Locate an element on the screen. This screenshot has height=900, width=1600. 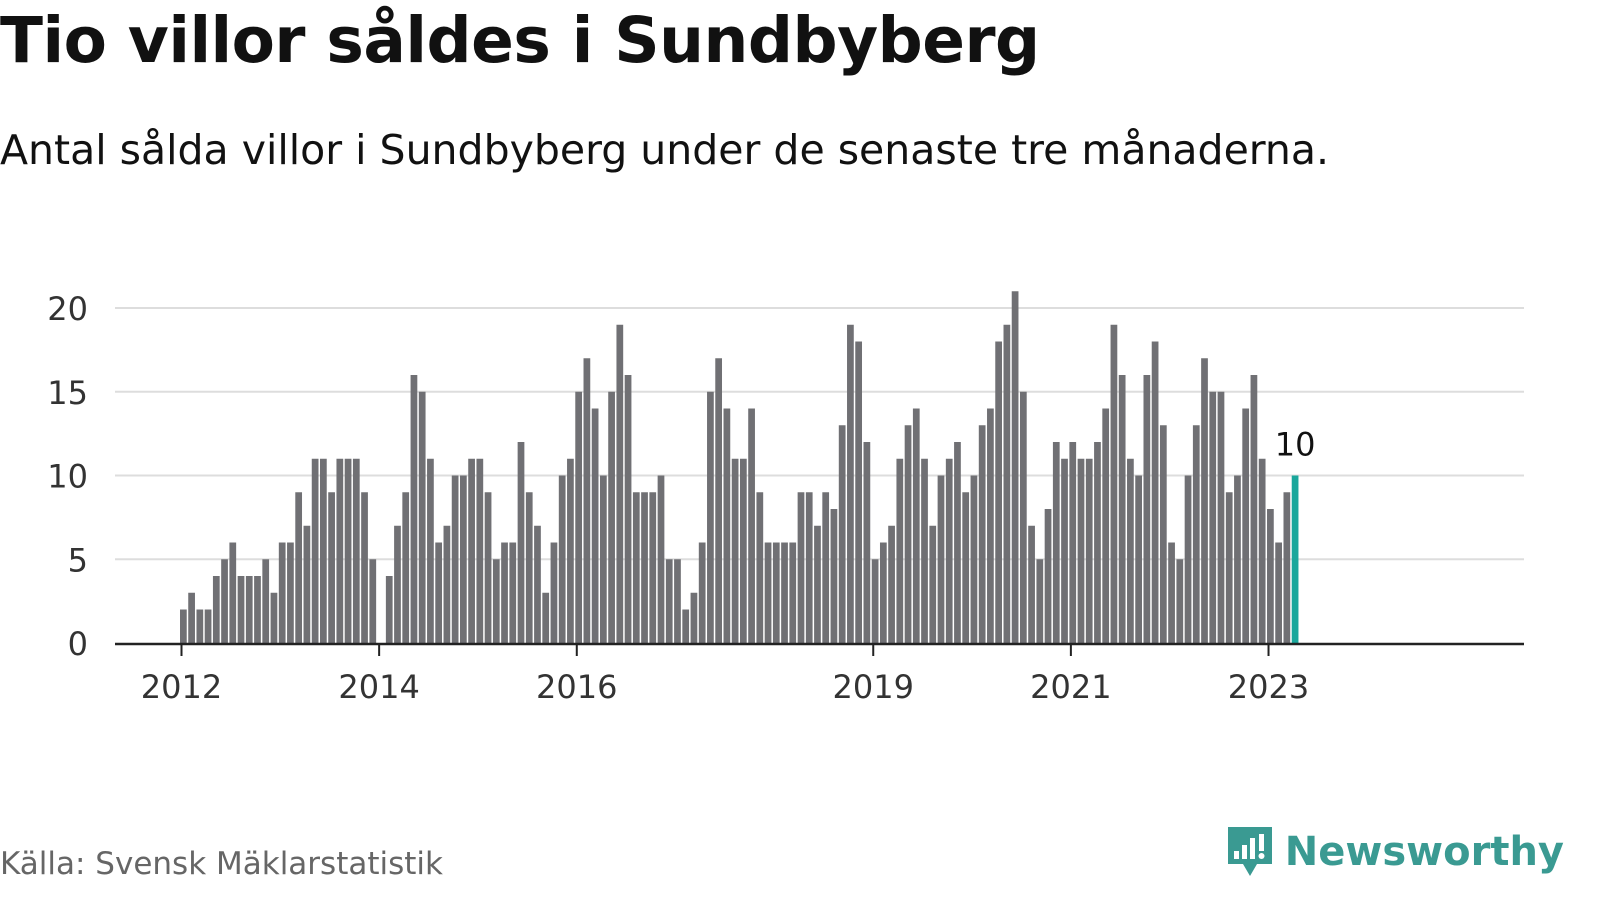
y-tick-label: 10 is located at coordinates (67, 477).